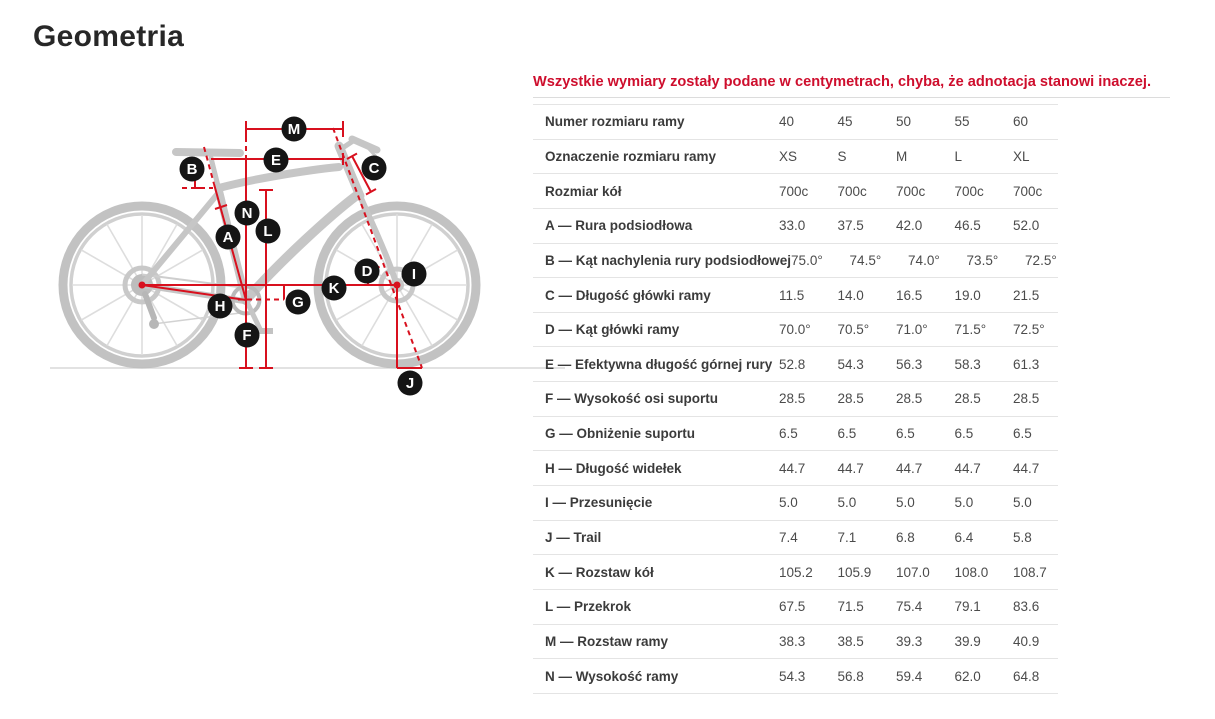  Describe the element at coordinates (294, 129) in the screenshot. I see `diagram-label-letter: M` at that location.